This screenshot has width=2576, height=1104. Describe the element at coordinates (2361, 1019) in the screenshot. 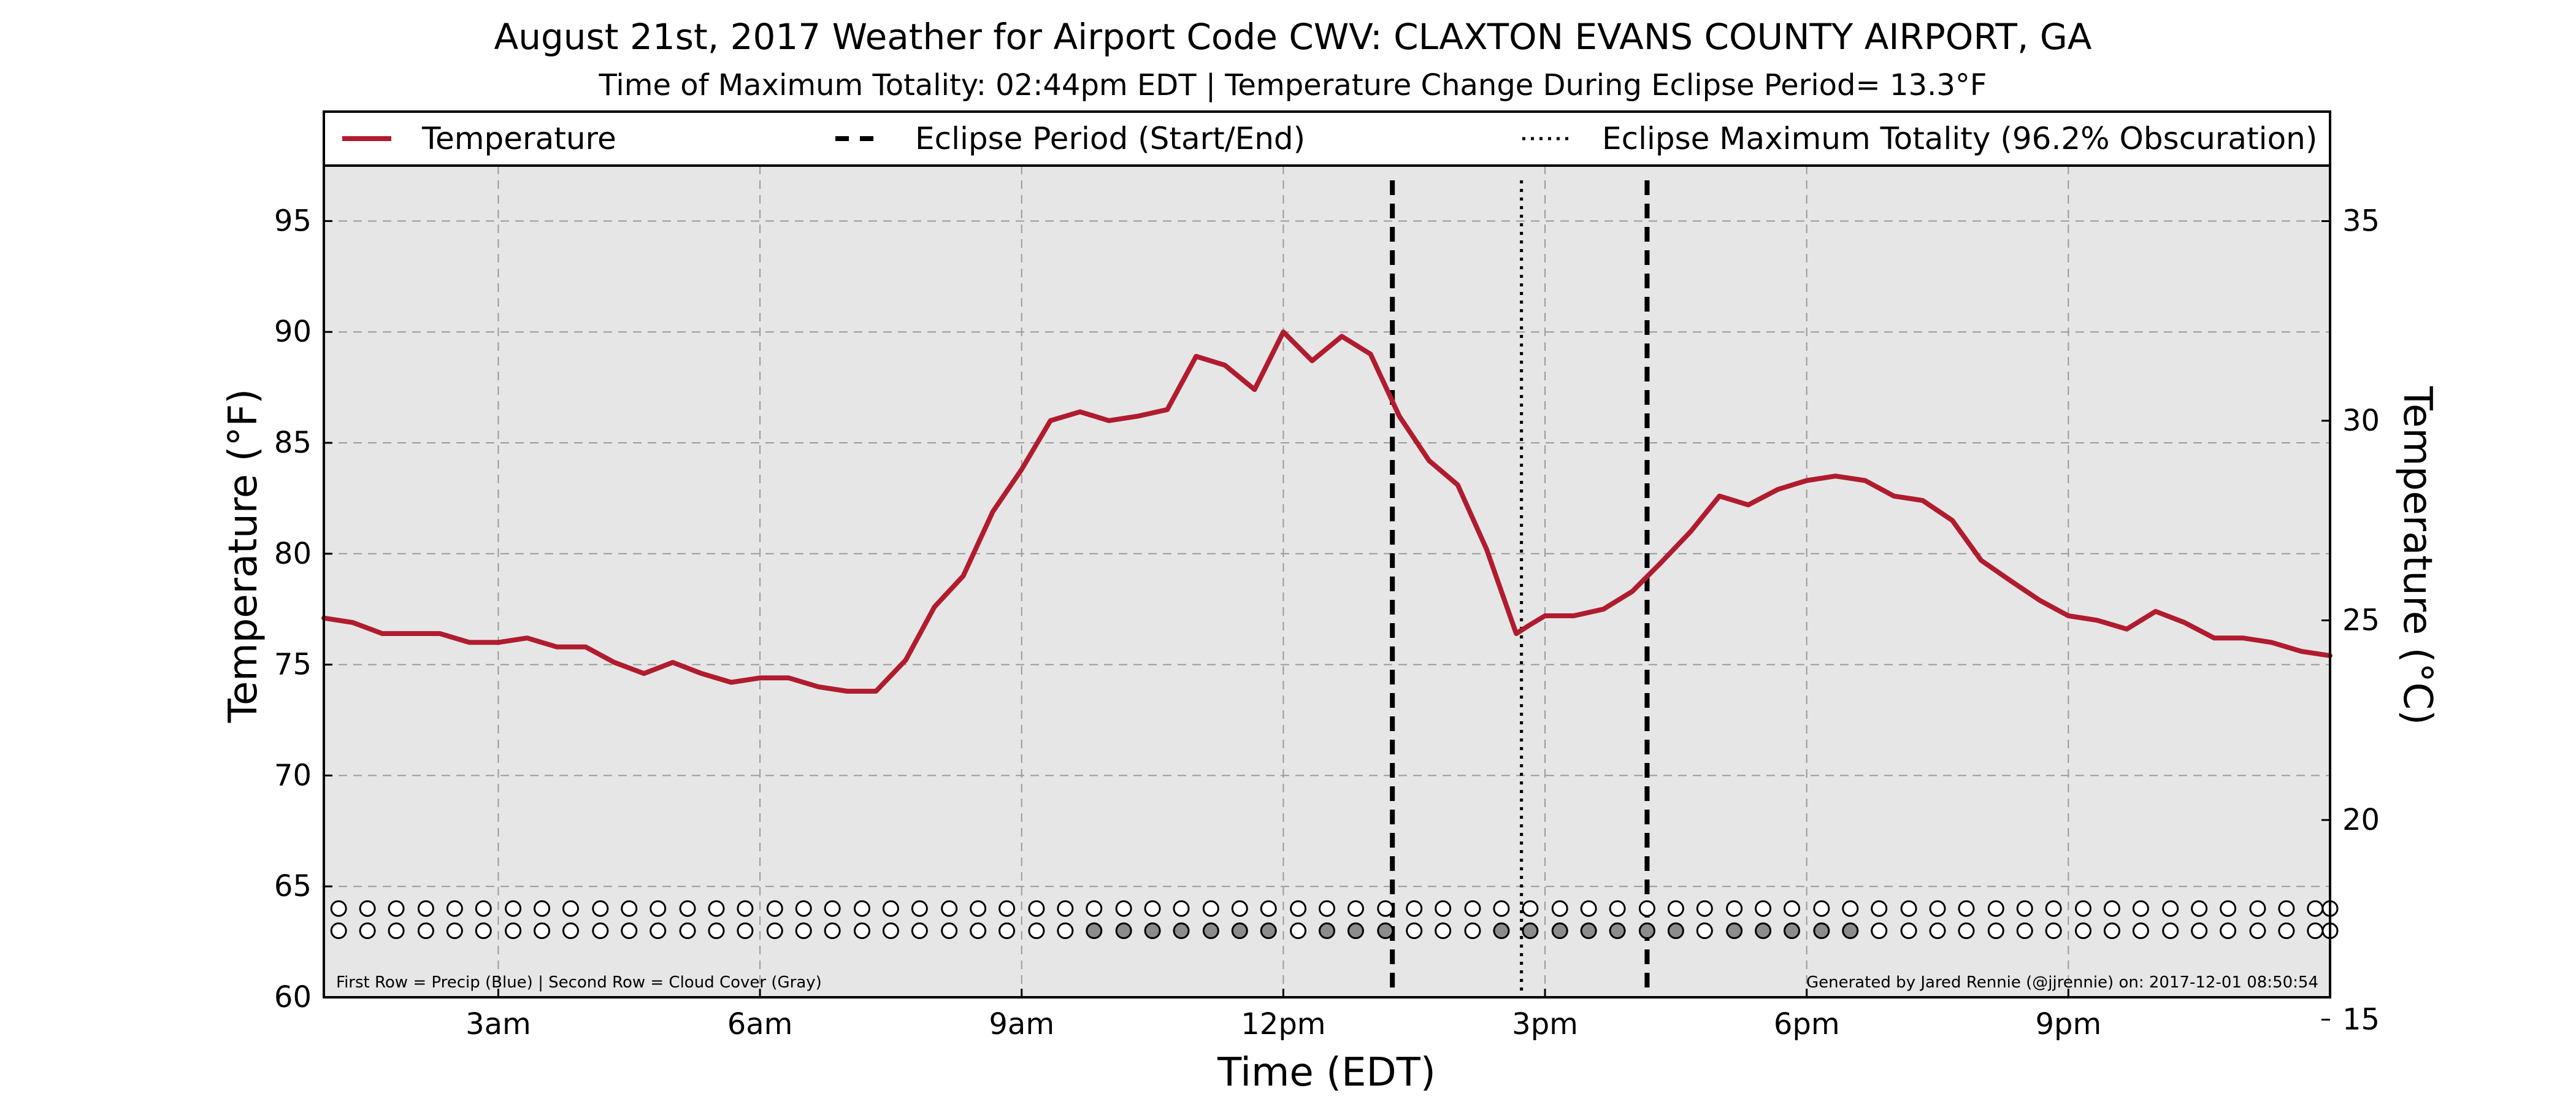

I see `y-right-tick-label: 15` at that location.